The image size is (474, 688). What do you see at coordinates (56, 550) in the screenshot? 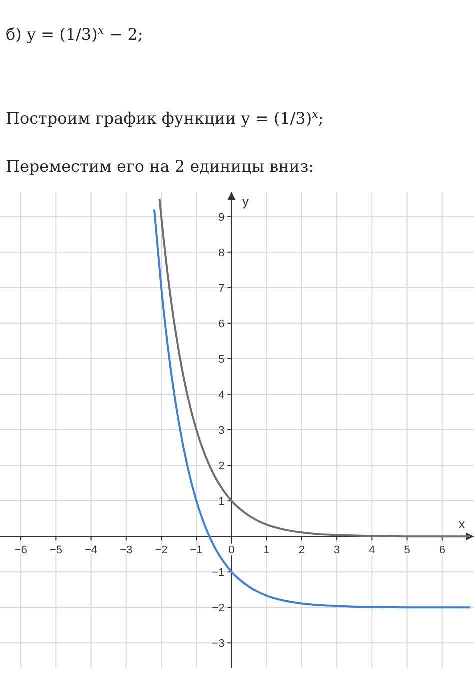
I see `x-tick-label: −5` at bounding box center [56, 550].